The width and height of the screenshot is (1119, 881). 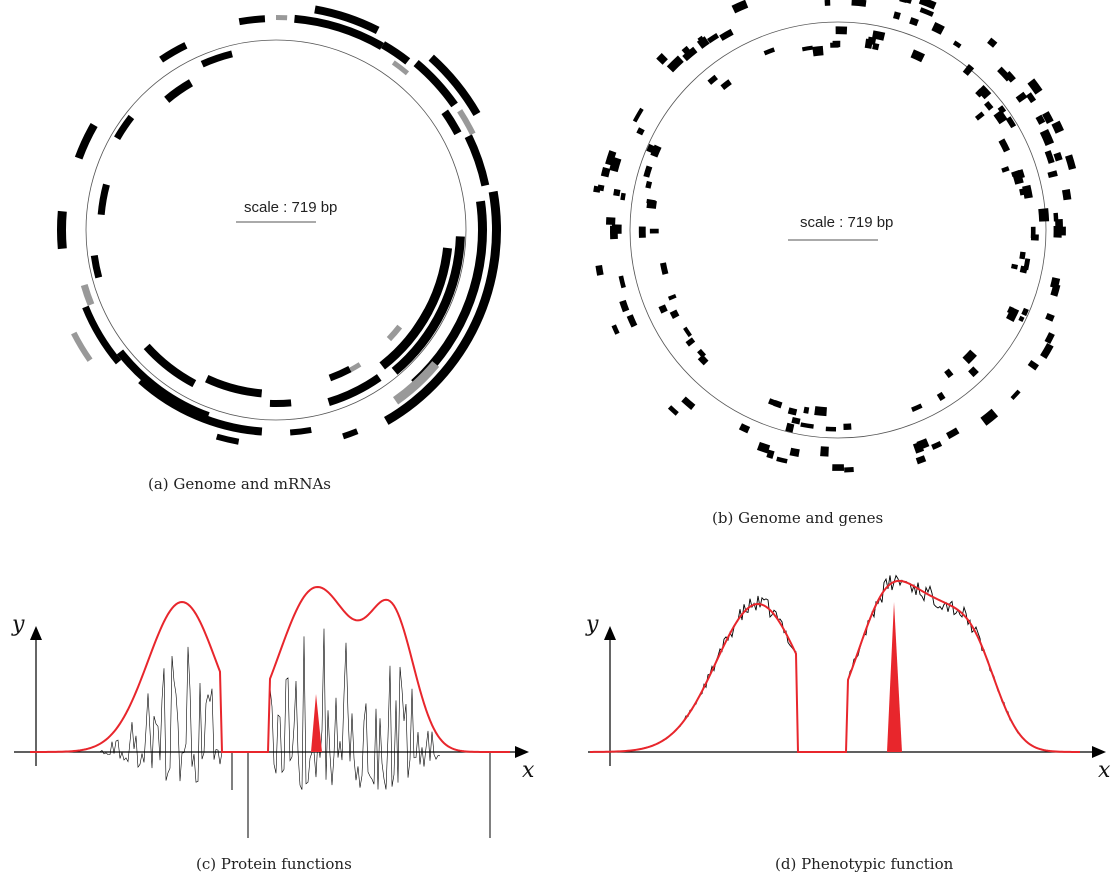 I want to click on scale-label-a: scale : 719 bp, so click(x=291, y=207).